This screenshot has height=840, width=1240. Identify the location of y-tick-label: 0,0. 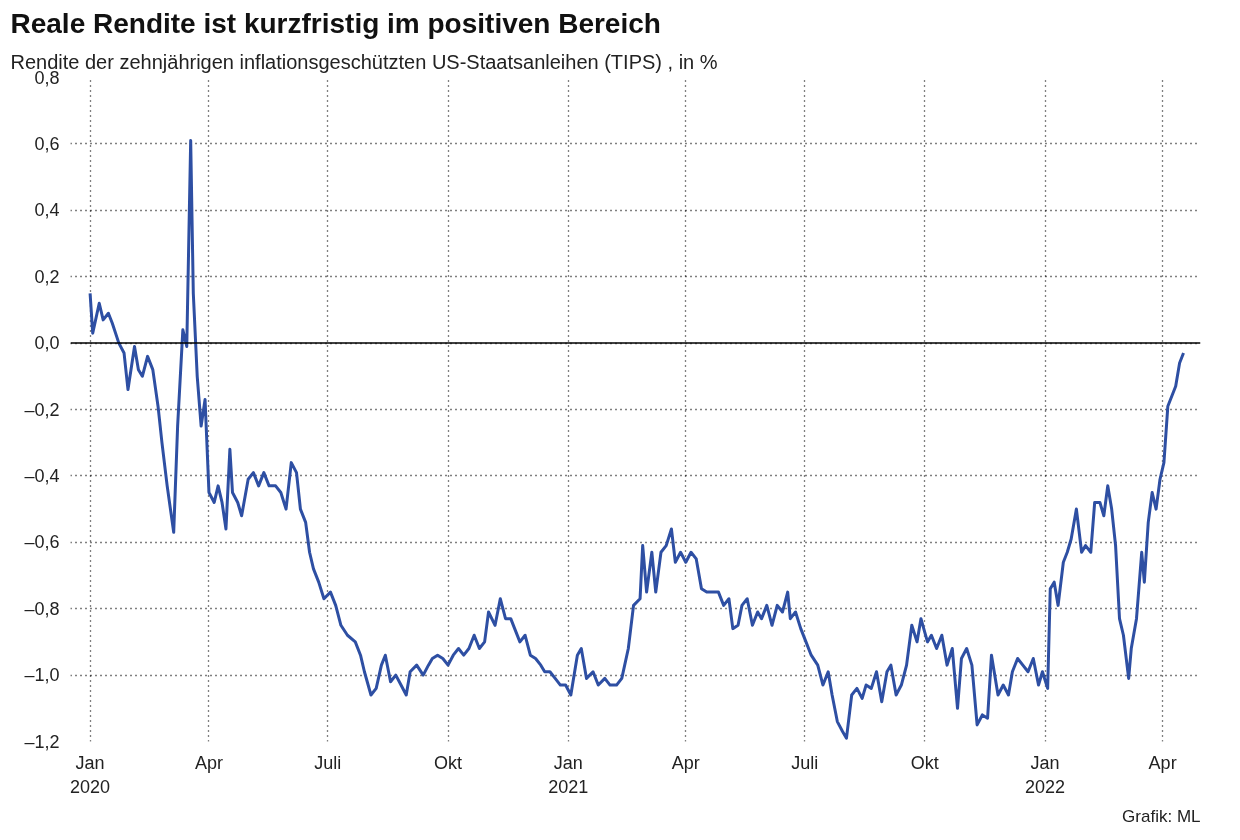
(47, 343).